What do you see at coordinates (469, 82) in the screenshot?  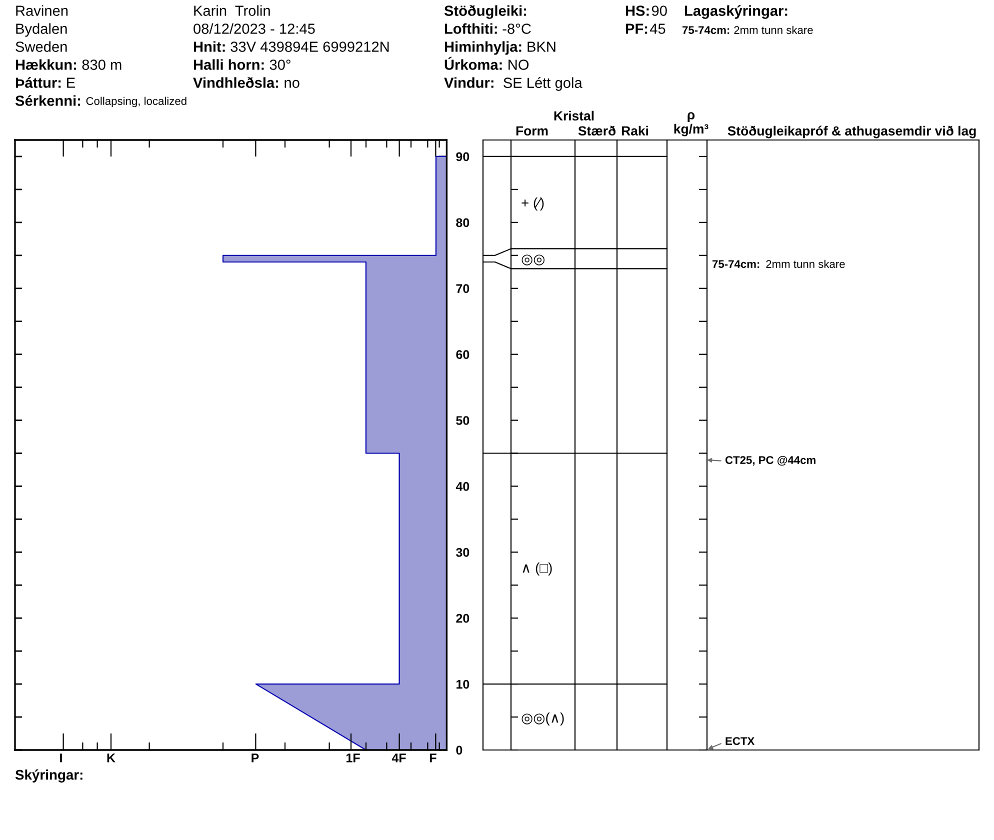 I see `text: Vindur:` at bounding box center [469, 82].